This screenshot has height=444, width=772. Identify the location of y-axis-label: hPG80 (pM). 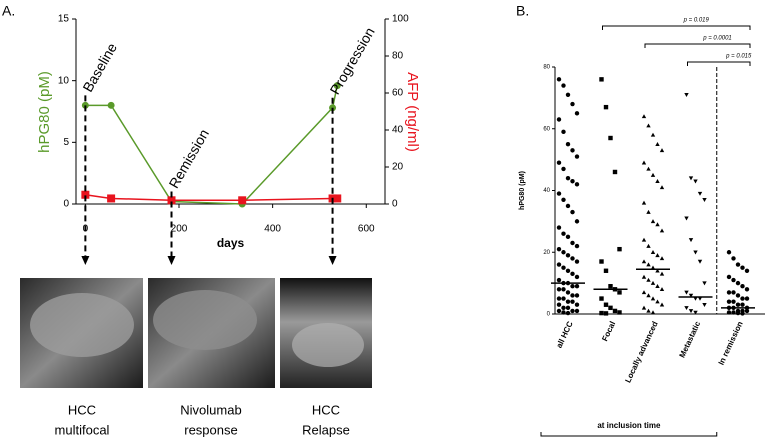
(522, 190).